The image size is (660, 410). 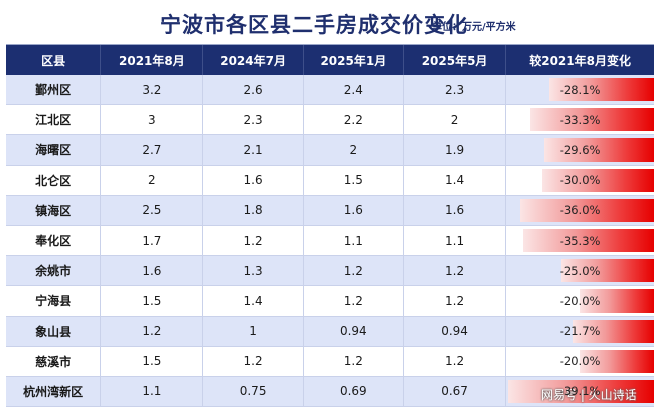 I want to click on change-value: -25.0%, so click(x=580, y=270).